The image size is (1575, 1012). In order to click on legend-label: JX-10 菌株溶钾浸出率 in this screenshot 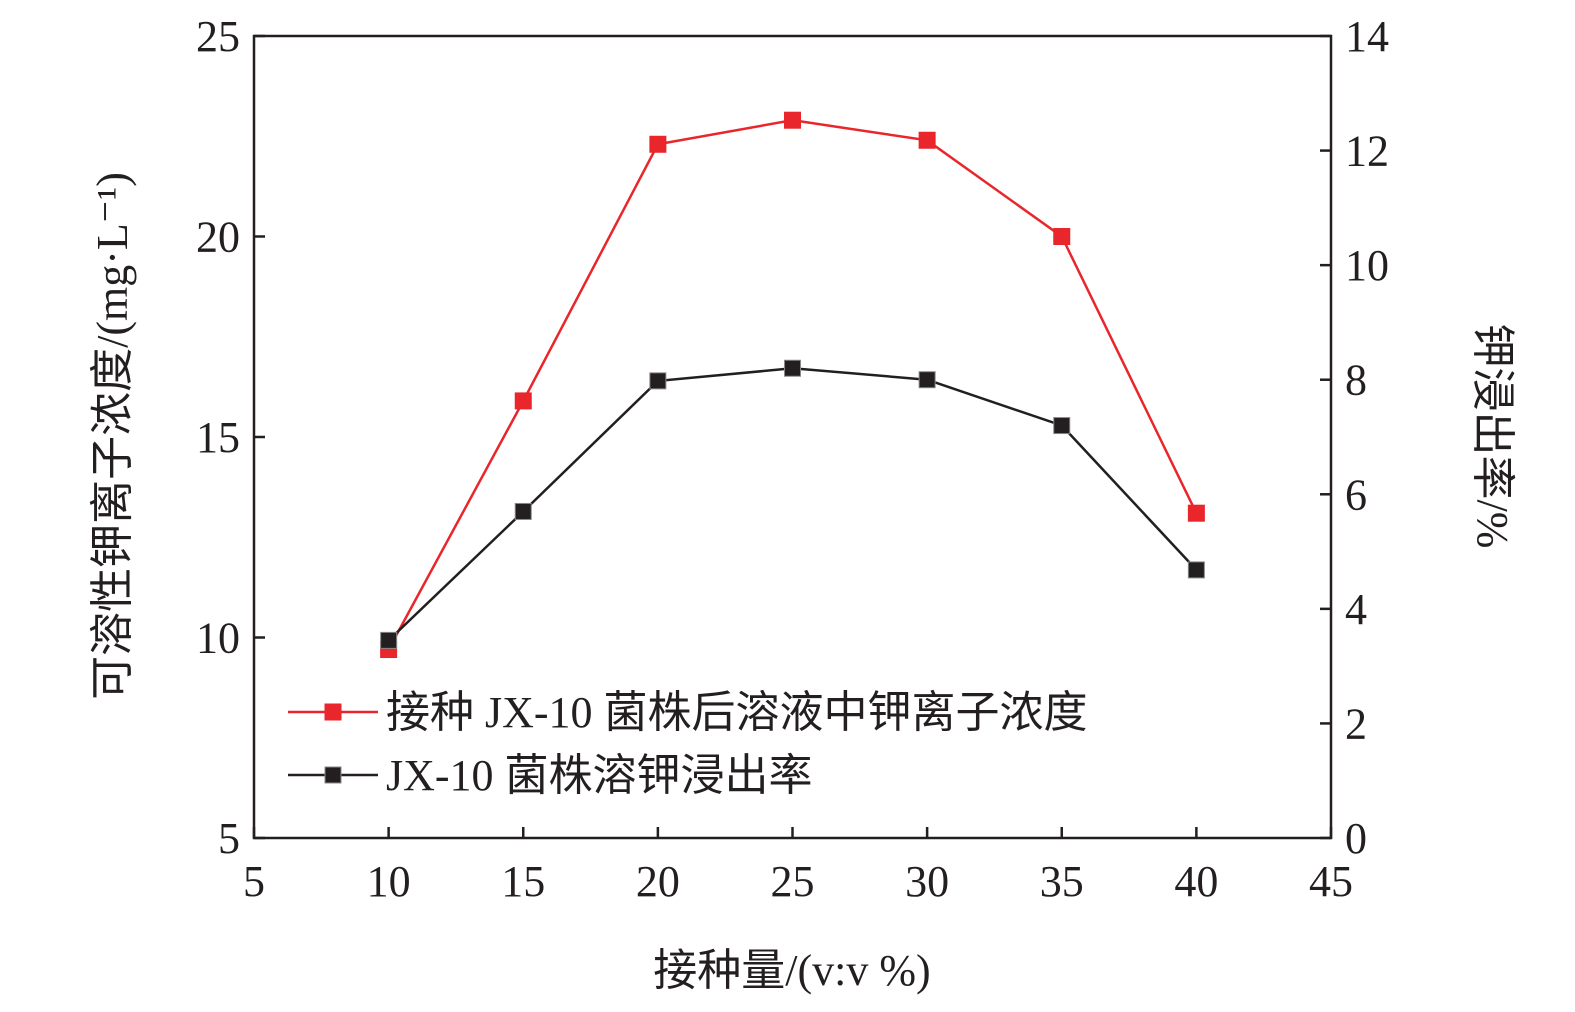, I will do `click(599, 775)`.